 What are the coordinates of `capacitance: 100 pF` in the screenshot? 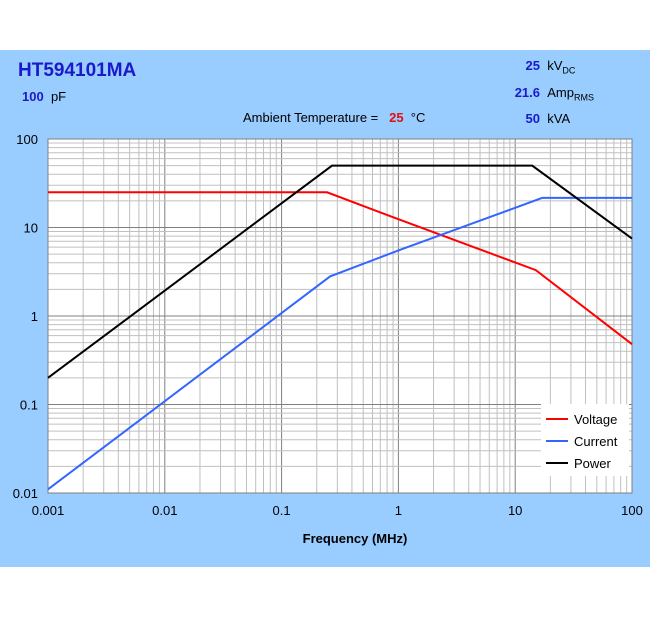 It's located at (44, 96).